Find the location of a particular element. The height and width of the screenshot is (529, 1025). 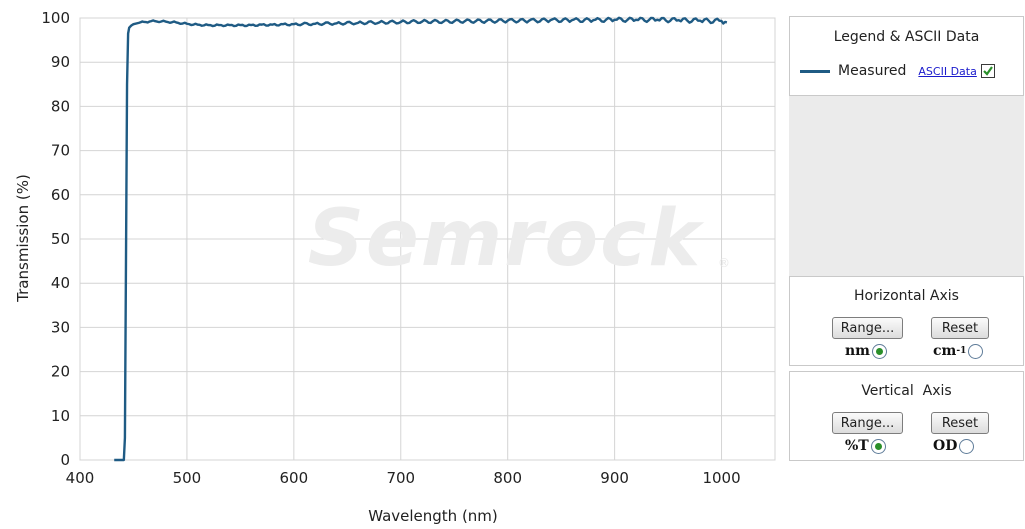

y-tick-label: 20 is located at coordinates (60, 372).